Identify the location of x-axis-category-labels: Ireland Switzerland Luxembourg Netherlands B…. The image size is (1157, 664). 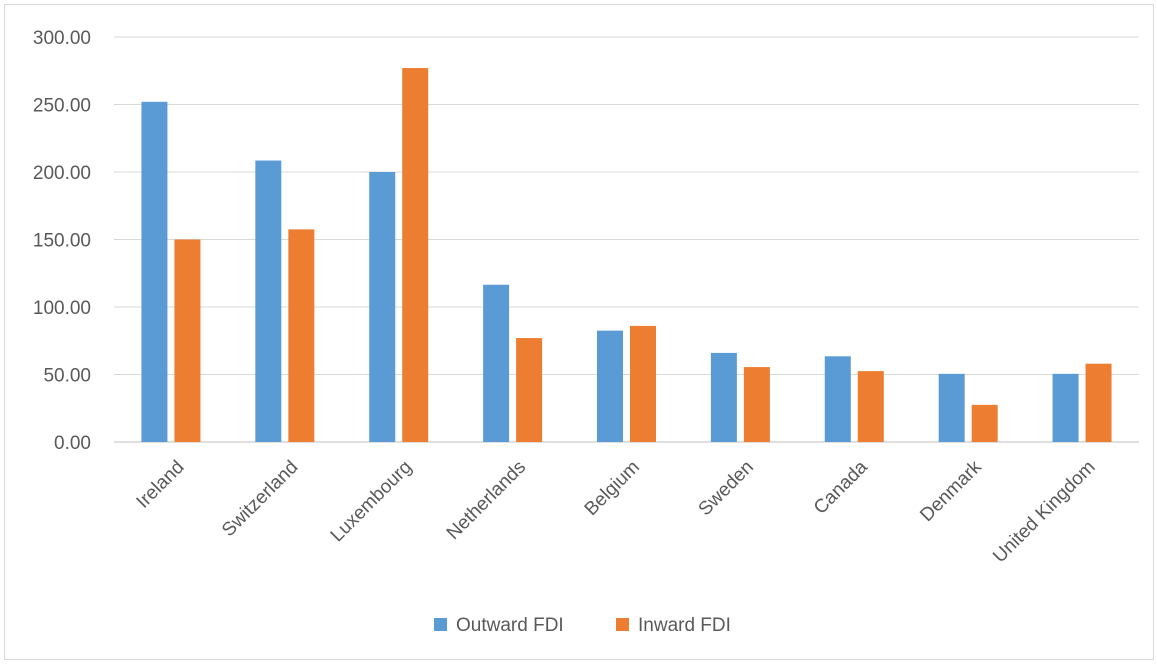
(616, 511).